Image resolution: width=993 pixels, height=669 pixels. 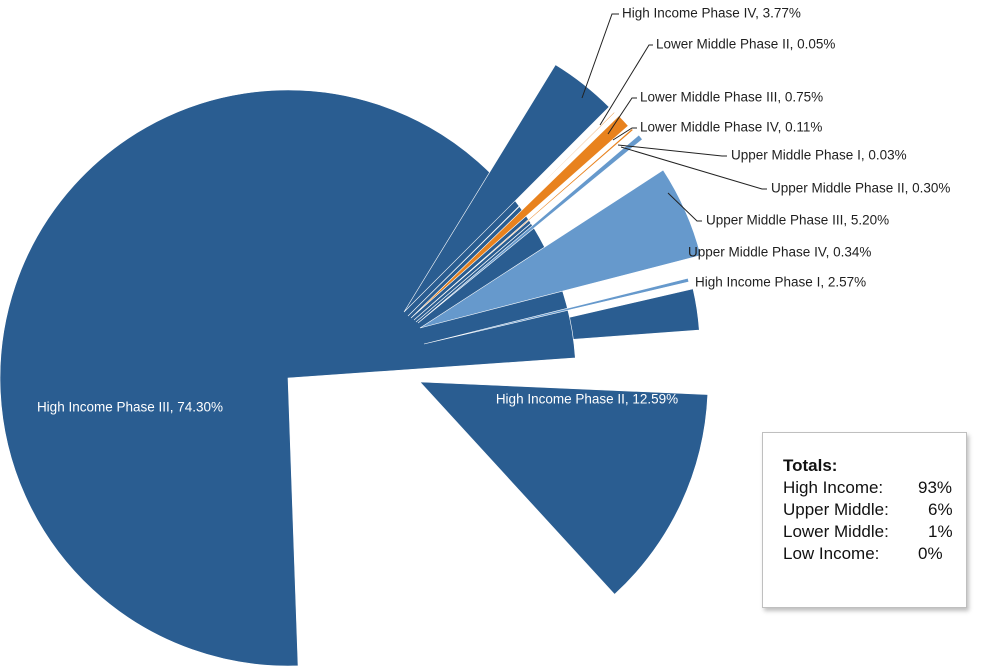 I want to click on totals-category: Lower Middle:, so click(x=836, y=531).